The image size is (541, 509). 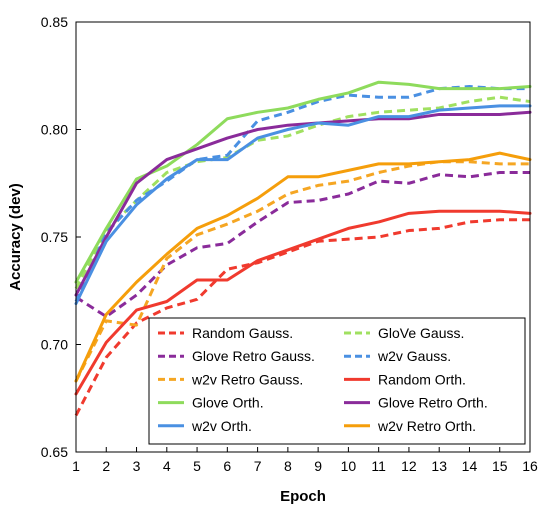 I want to click on x-tick-label: 1, so click(x=76, y=466).